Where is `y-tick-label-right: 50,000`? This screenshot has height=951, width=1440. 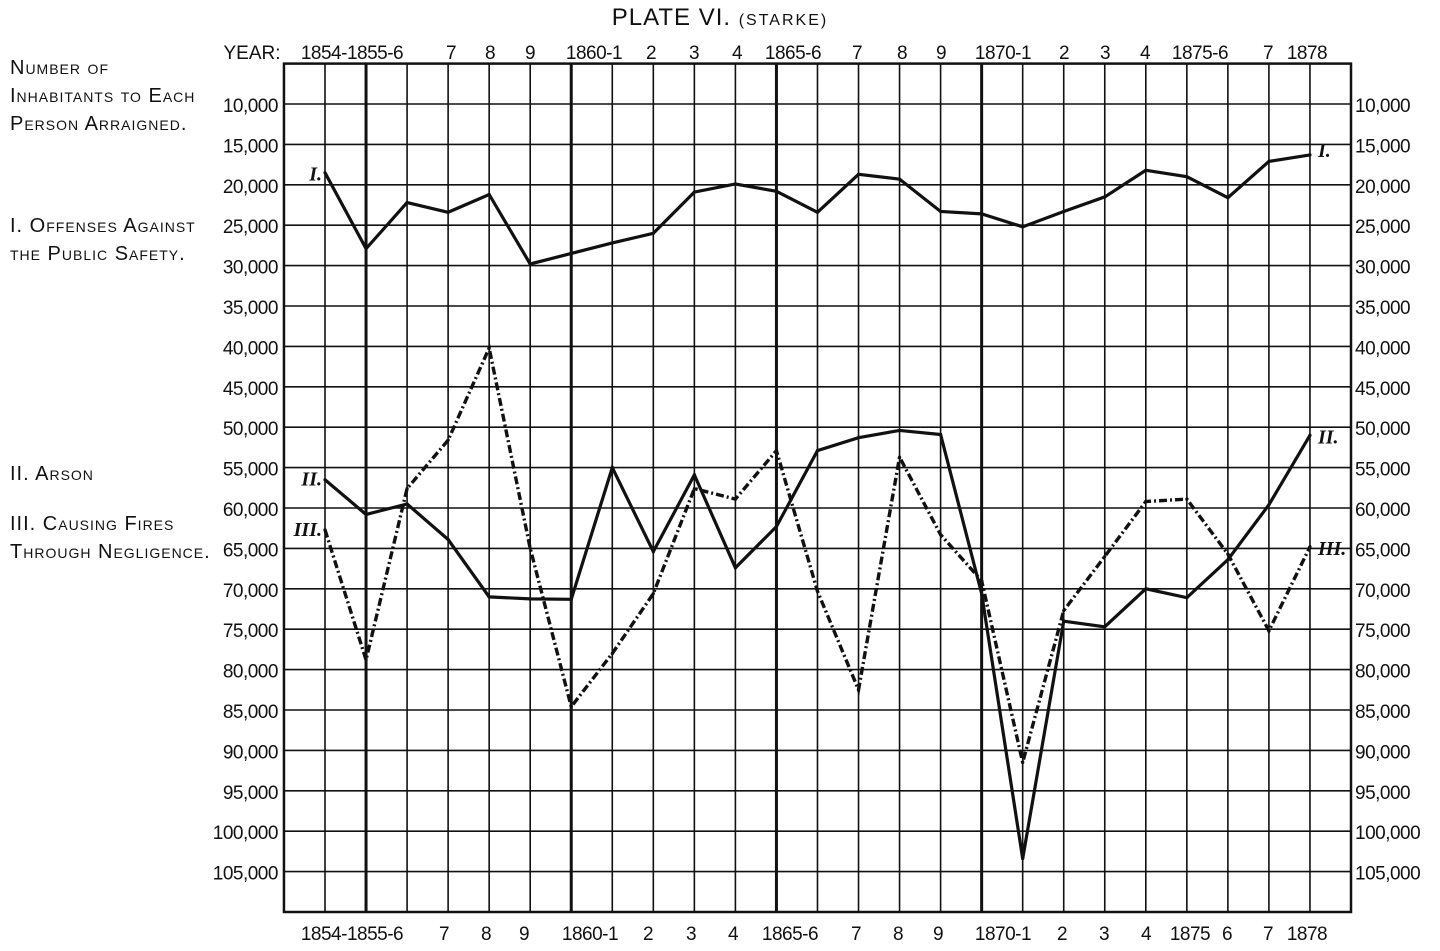
y-tick-label-right: 50,000 is located at coordinates (1382, 429).